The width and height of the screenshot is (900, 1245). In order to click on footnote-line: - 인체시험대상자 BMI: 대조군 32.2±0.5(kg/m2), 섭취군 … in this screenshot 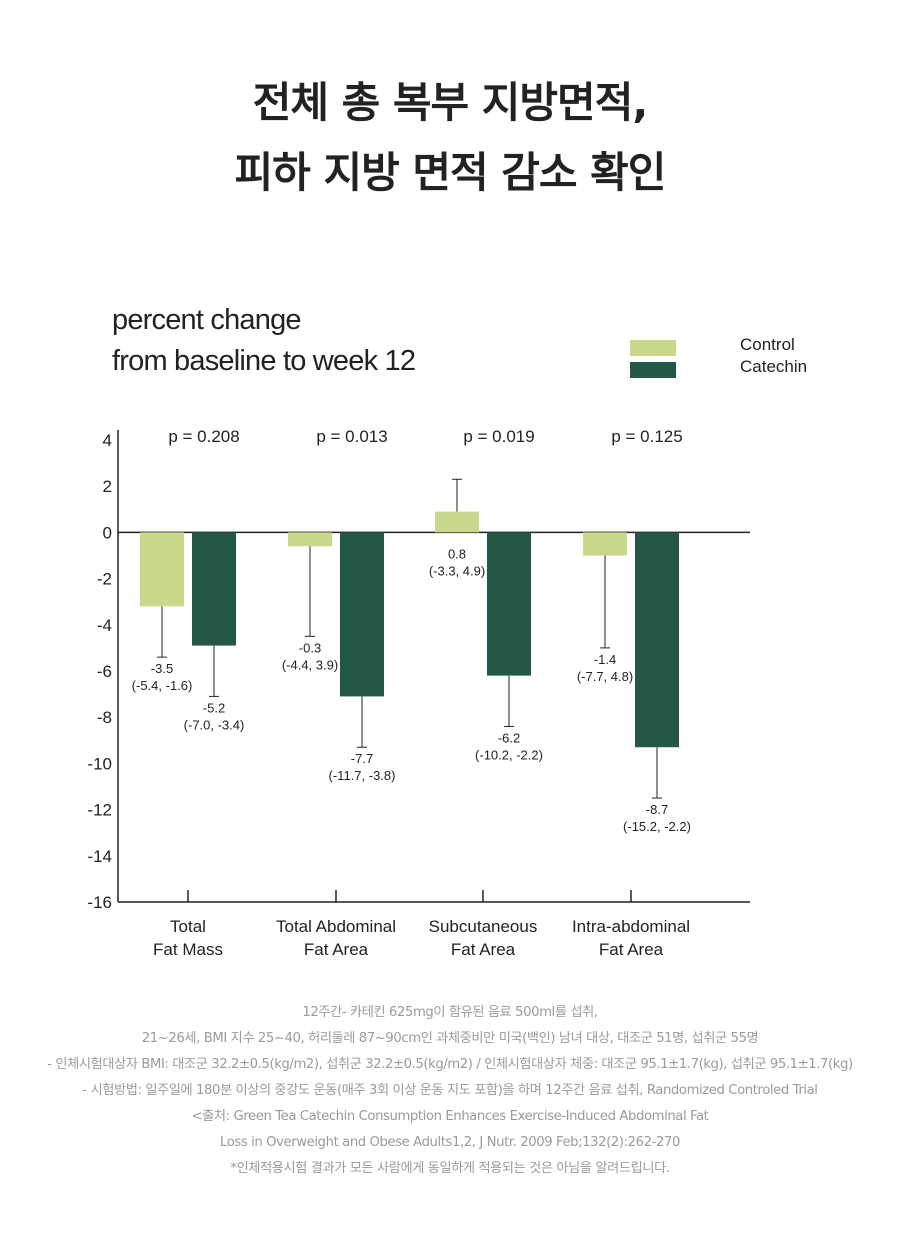, I will do `click(450, 1064)`.